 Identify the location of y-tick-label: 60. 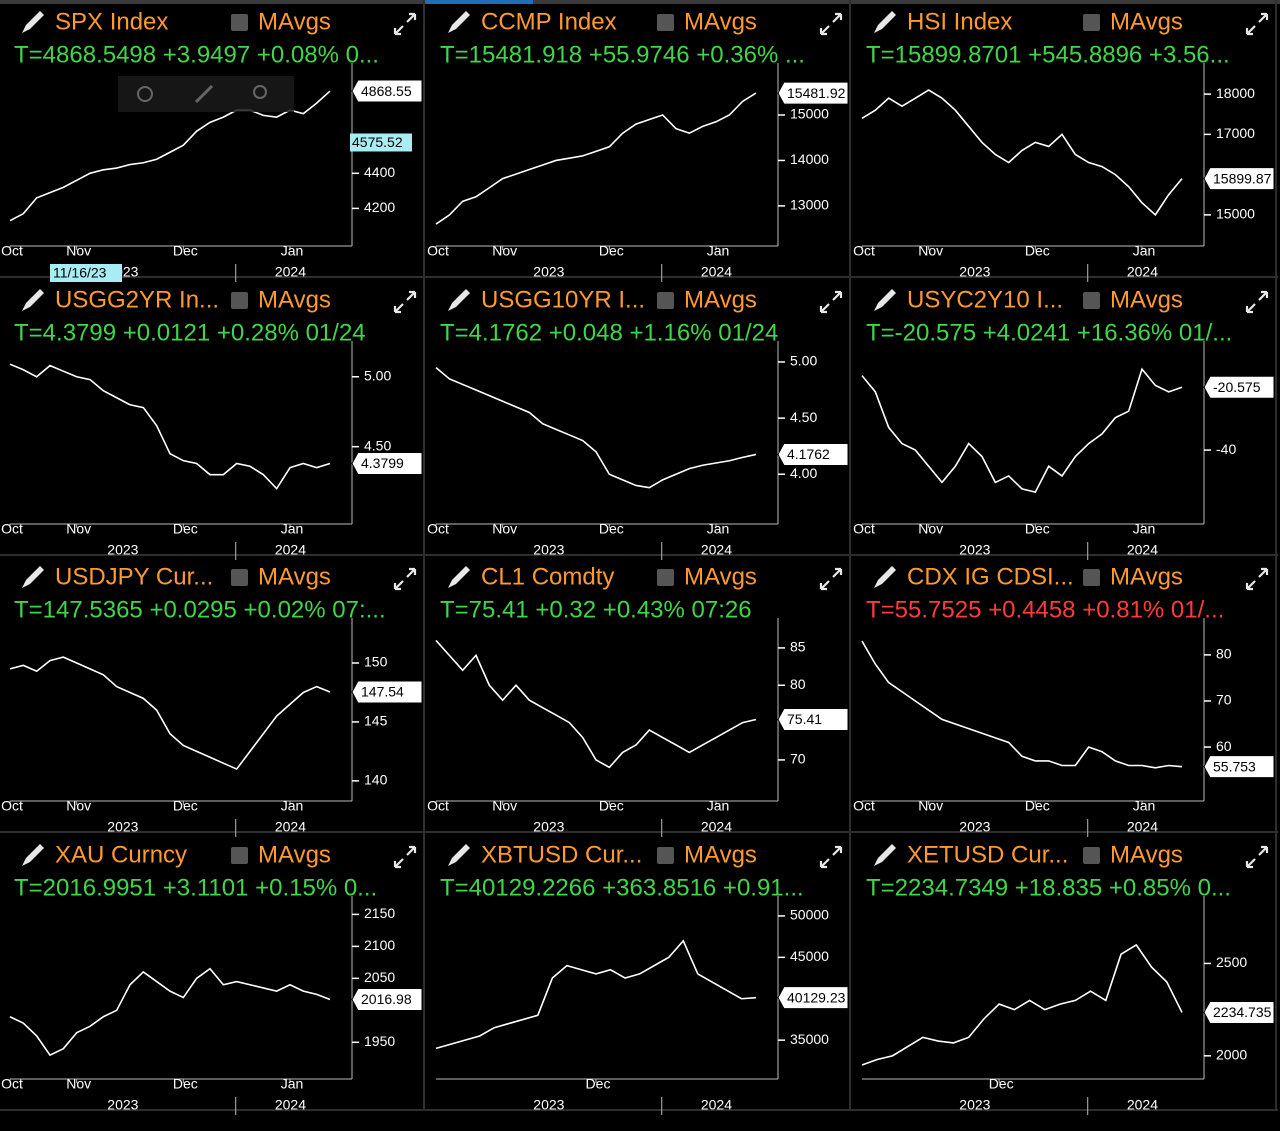
(1224, 746).